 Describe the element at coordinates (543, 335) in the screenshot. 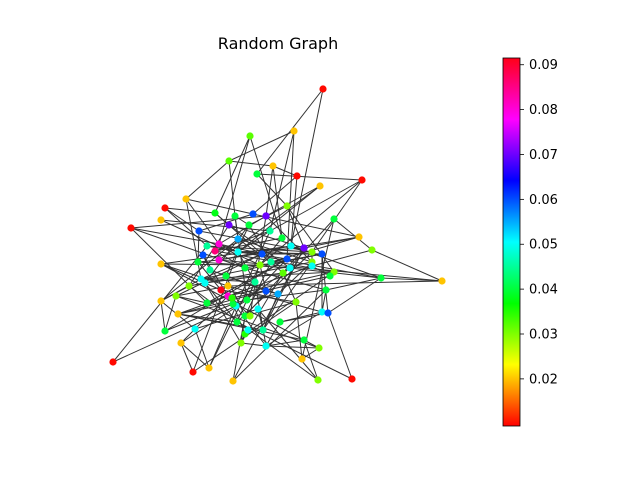

I see `colorbar-tick-label: 0.03` at that location.